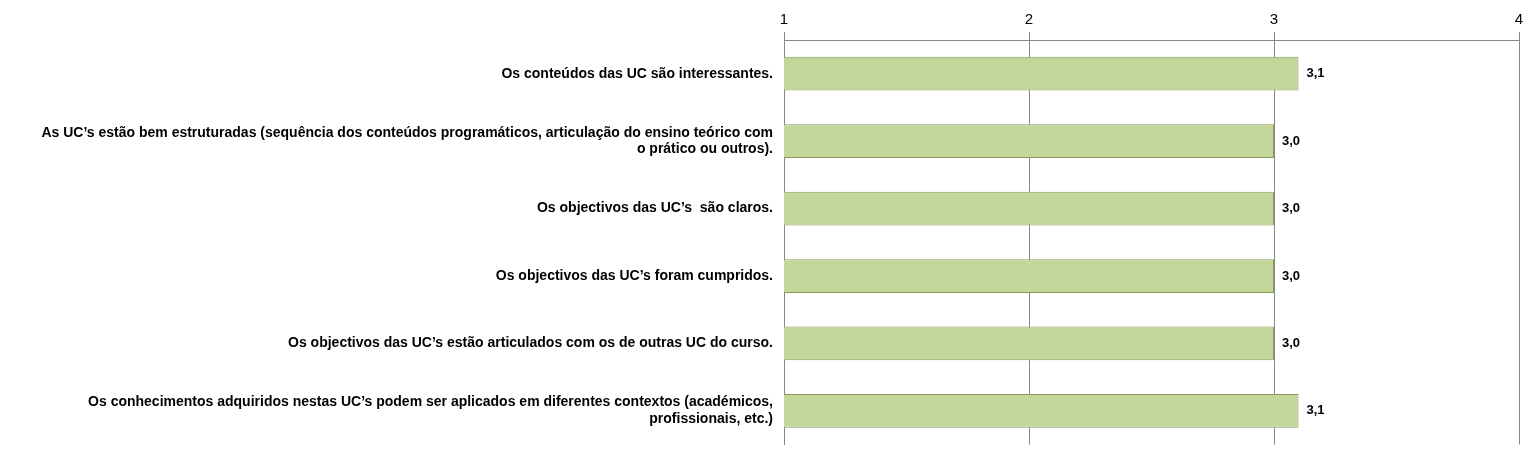 The image size is (1529, 456). Describe the element at coordinates (530, 342) in the screenshot. I see `y-tick-label: Os objectivos das UC’s estão articulados com os de outras UC do curso.` at that location.